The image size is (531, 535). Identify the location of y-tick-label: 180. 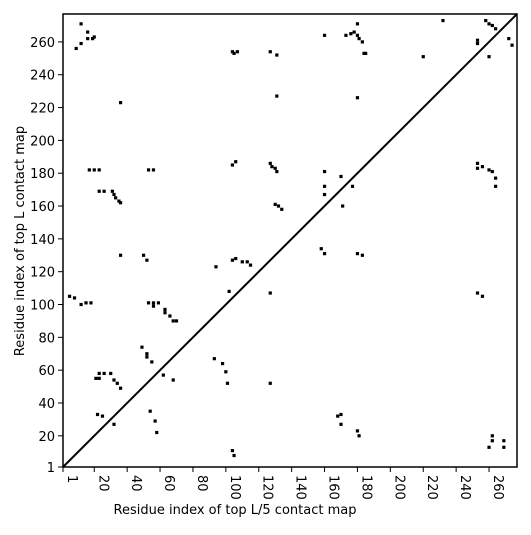
(42, 174).